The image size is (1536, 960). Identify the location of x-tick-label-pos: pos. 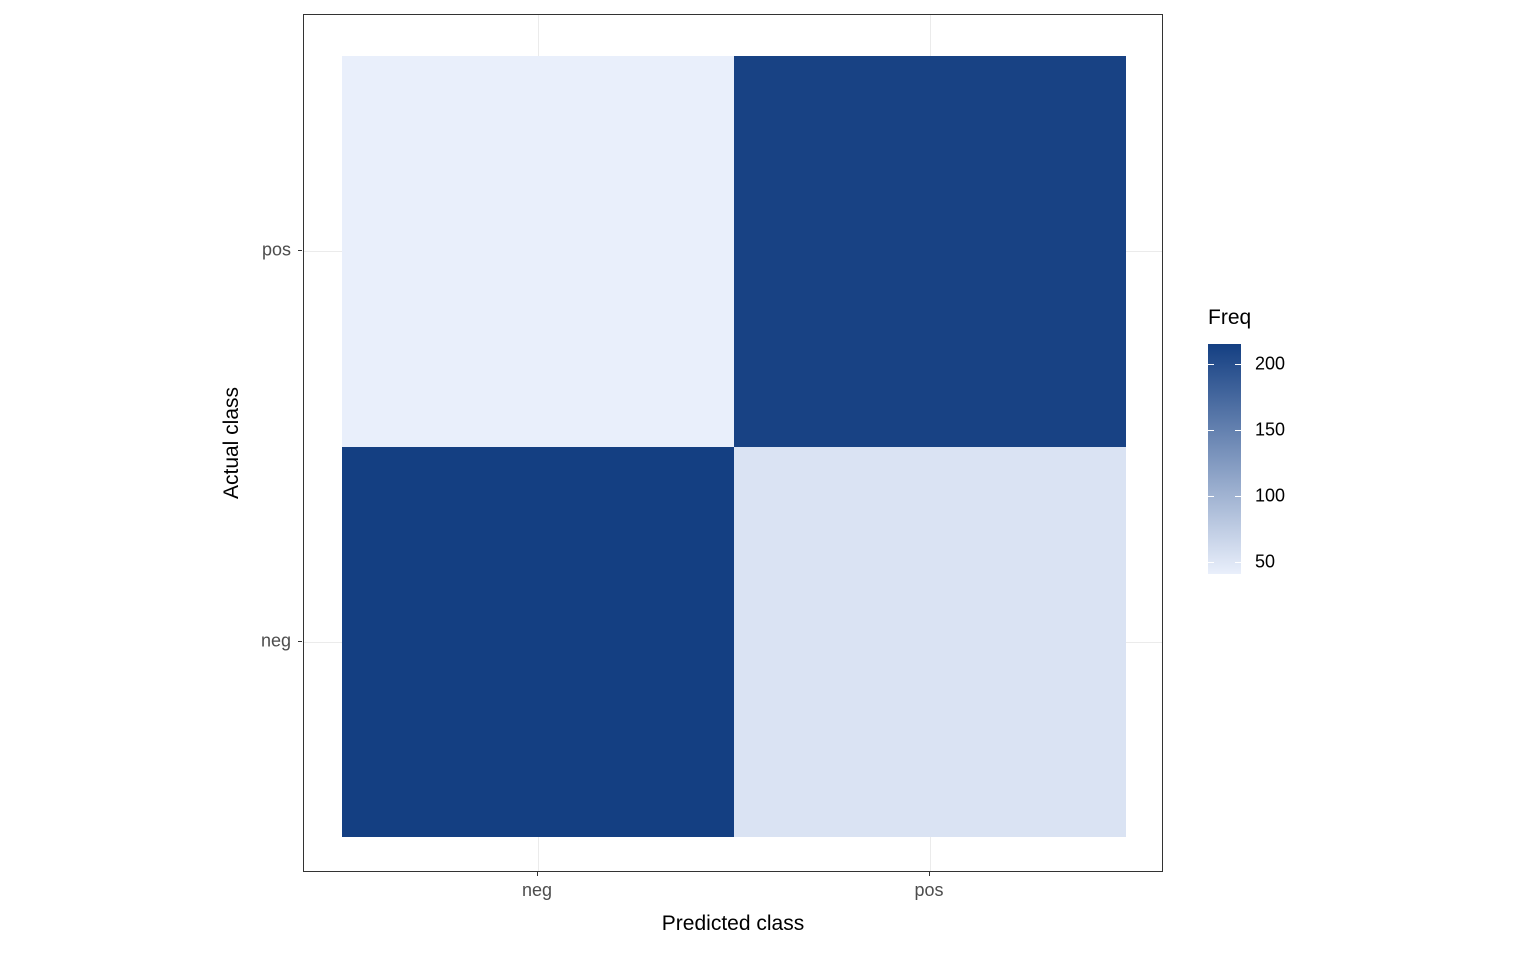
(929, 890).